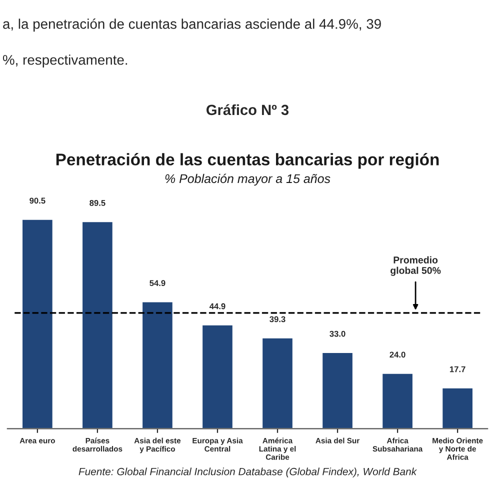 This screenshot has width=495, height=479. Describe the element at coordinates (248, 473) in the screenshot. I see `source-note: Fuente: Global Financial Inclusion Database (Global Findex), World Bank` at that location.